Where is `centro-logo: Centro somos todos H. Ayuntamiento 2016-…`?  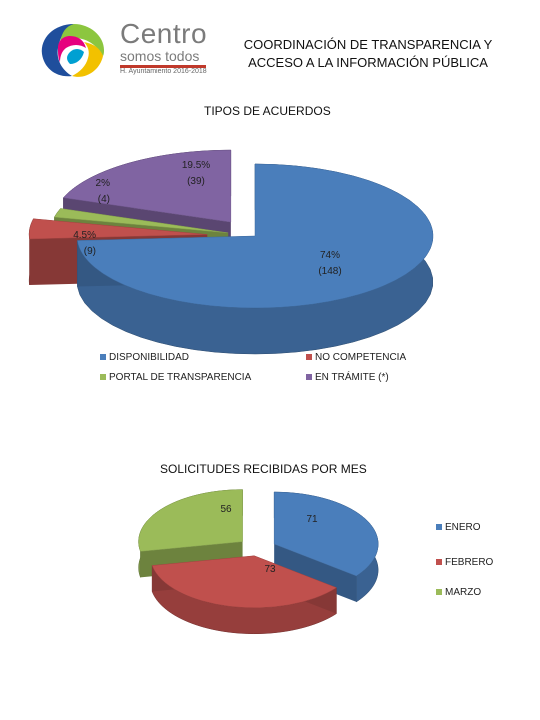
centro-logo: Centro somos todos H. Ayuntamiento 2016-… is located at coordinates (129, 50).